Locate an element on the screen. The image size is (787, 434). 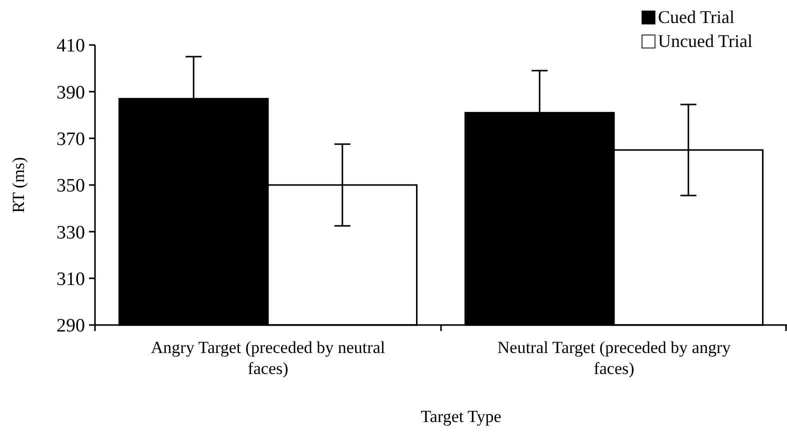
y-axis-title: RT (ms) is located at coordinates (18, 185).